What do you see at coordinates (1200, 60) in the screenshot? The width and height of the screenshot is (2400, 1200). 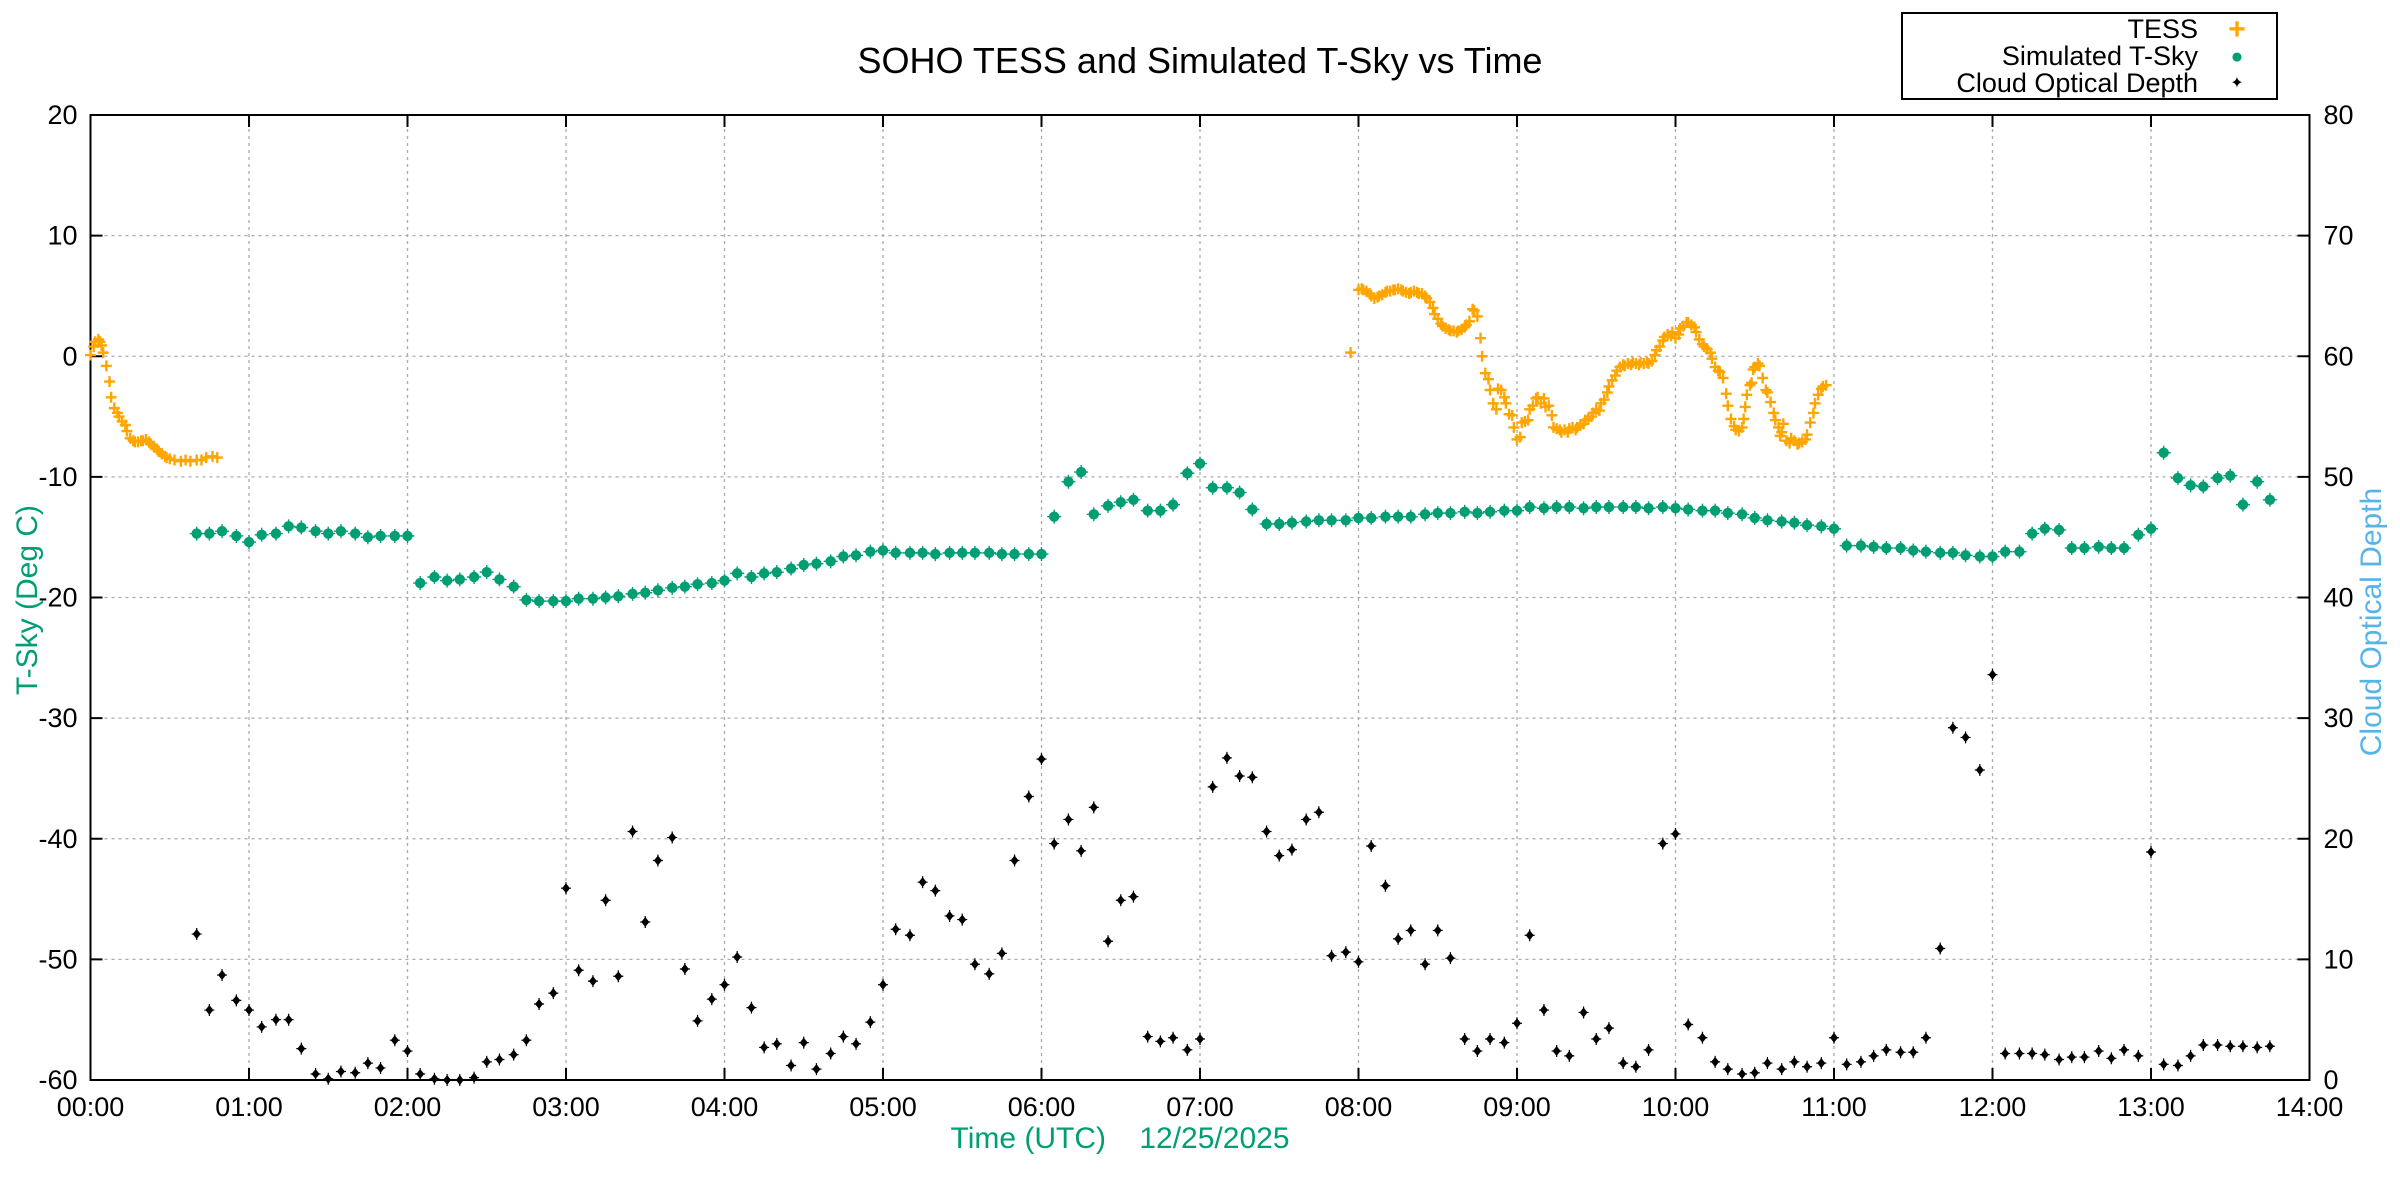 I see `chart-title: SOHO TESS and Simulated T-Sky vs Time` at bounding box center [1200, 60].